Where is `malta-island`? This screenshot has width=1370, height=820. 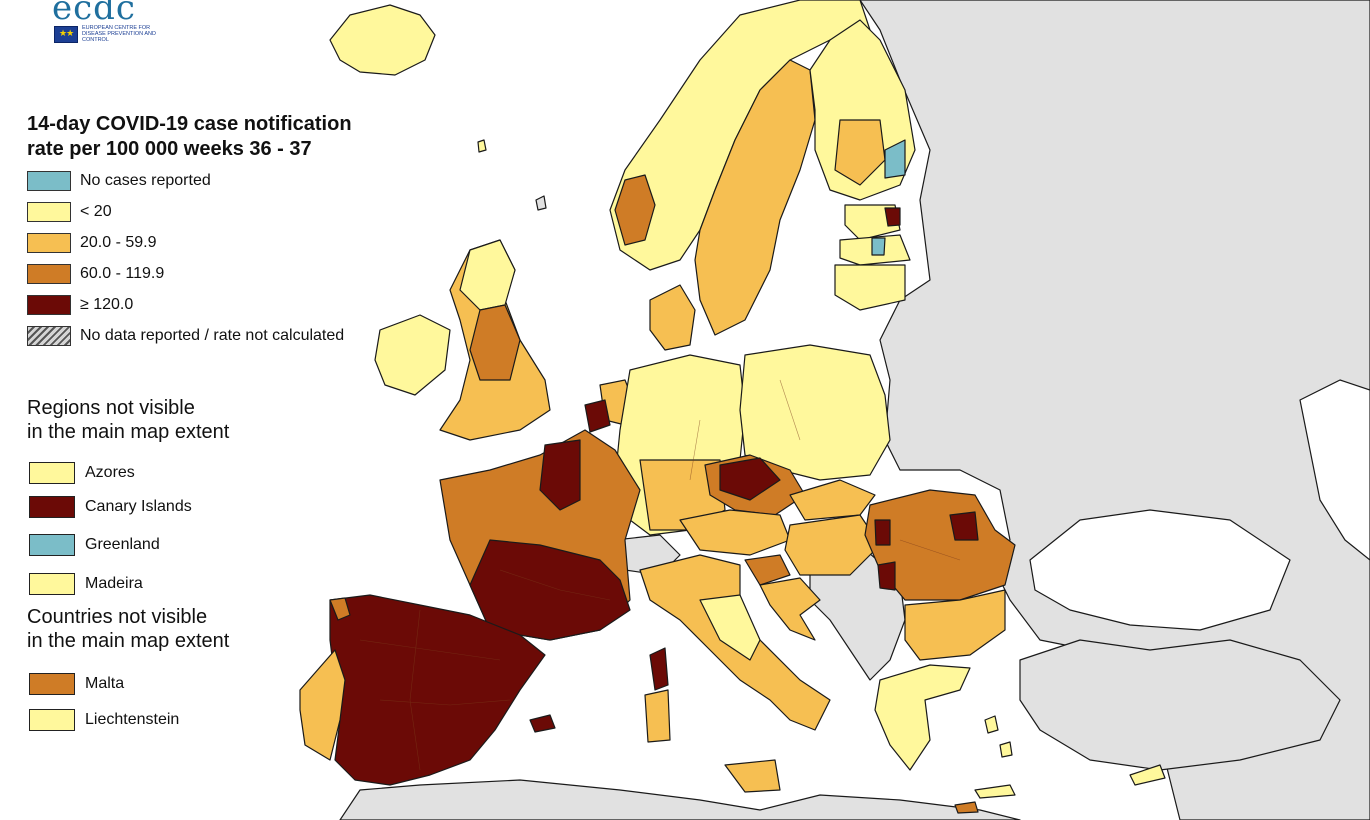
malta-island is located at coordinates (966, 807).